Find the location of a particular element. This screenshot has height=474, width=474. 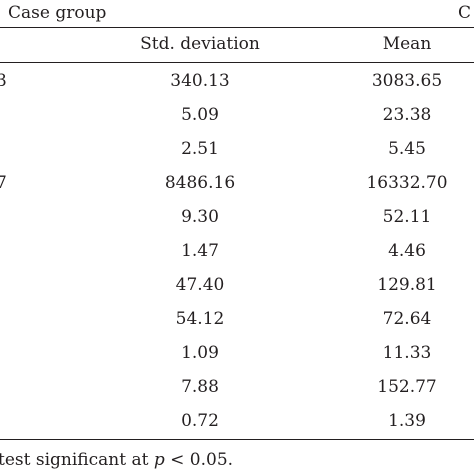

std-value: 1.47 is located at coordinates (200, 251).